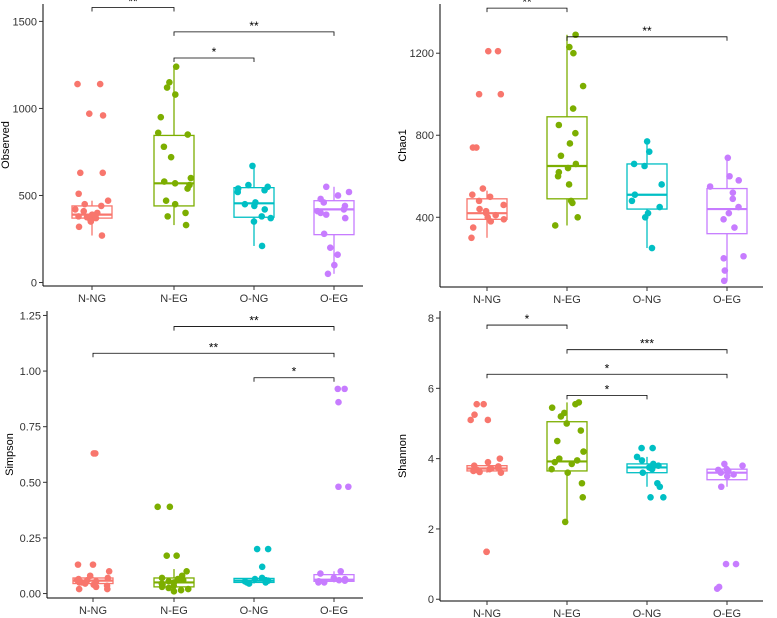 Image resolution: width=777 pixels, height=618 pixels. What do you see at coordinates (92, 299) in the screenshot?
I see `x-tick-label: N-NG` at bounding box center [92, 299].